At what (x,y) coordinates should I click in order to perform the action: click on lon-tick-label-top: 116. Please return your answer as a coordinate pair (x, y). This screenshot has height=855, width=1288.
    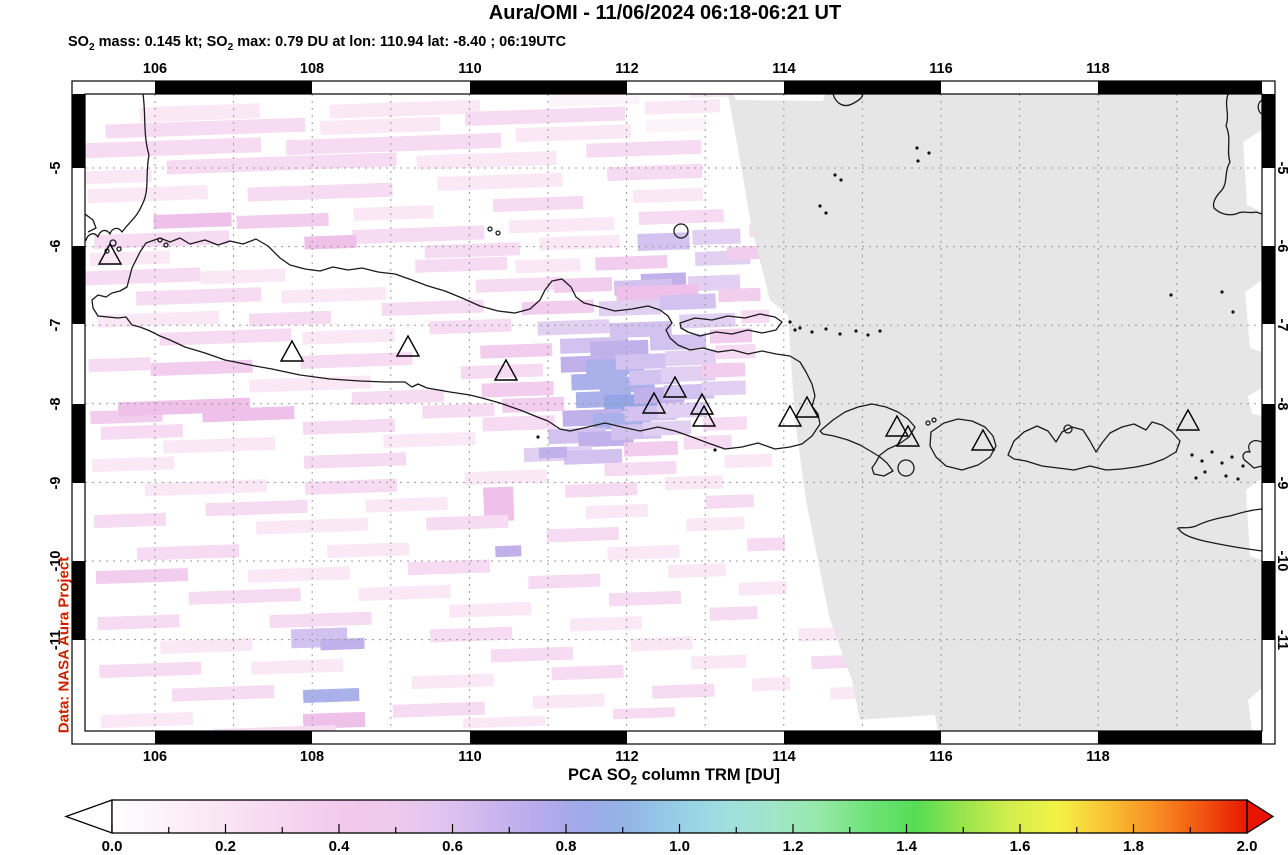
    Looking at the image, I should click on (941, 69).